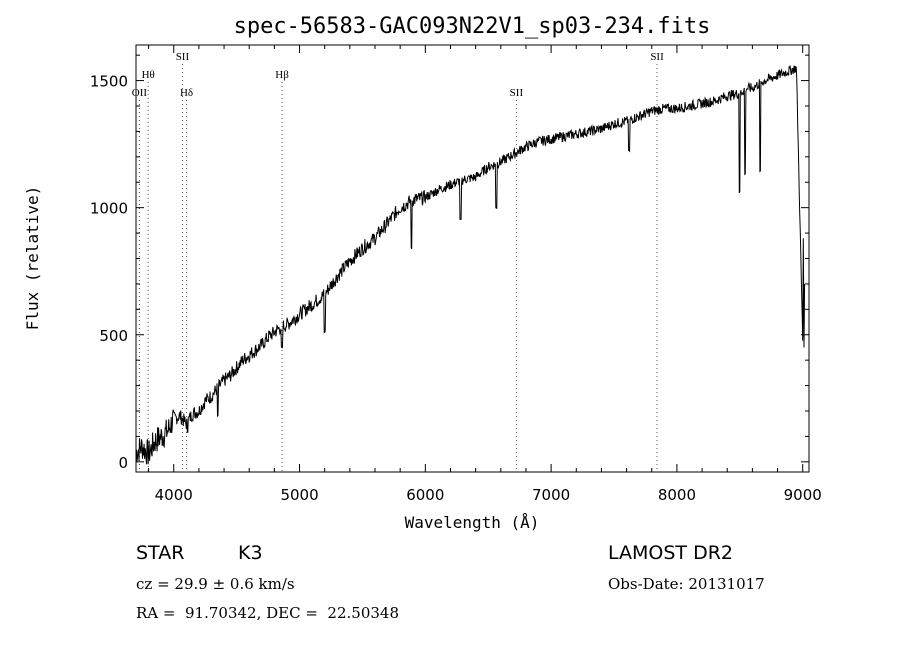  What do you see at coordinates (32, 258) in the screenshot?
I see `y-axis-label: Flux (relative)` at bounding box center [32, 258].